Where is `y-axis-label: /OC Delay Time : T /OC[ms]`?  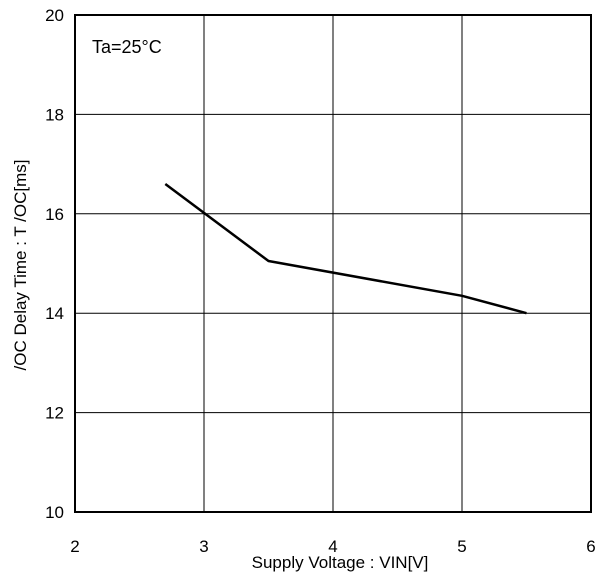
y-axis-label: /OC Delay Time : T /OC[ms] is located at coordinates (20, 265).